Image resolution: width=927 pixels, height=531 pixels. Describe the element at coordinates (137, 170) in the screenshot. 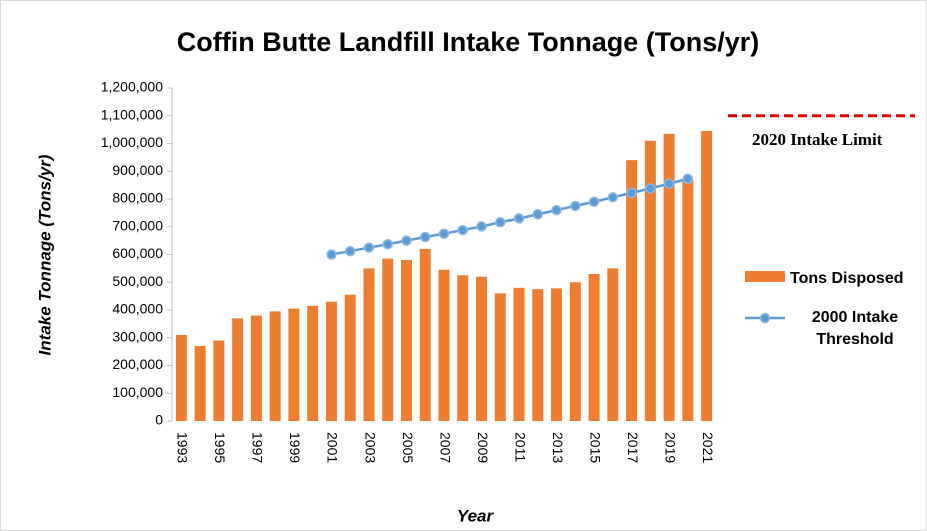

I see `y-tick-label: 900,000` at that location.